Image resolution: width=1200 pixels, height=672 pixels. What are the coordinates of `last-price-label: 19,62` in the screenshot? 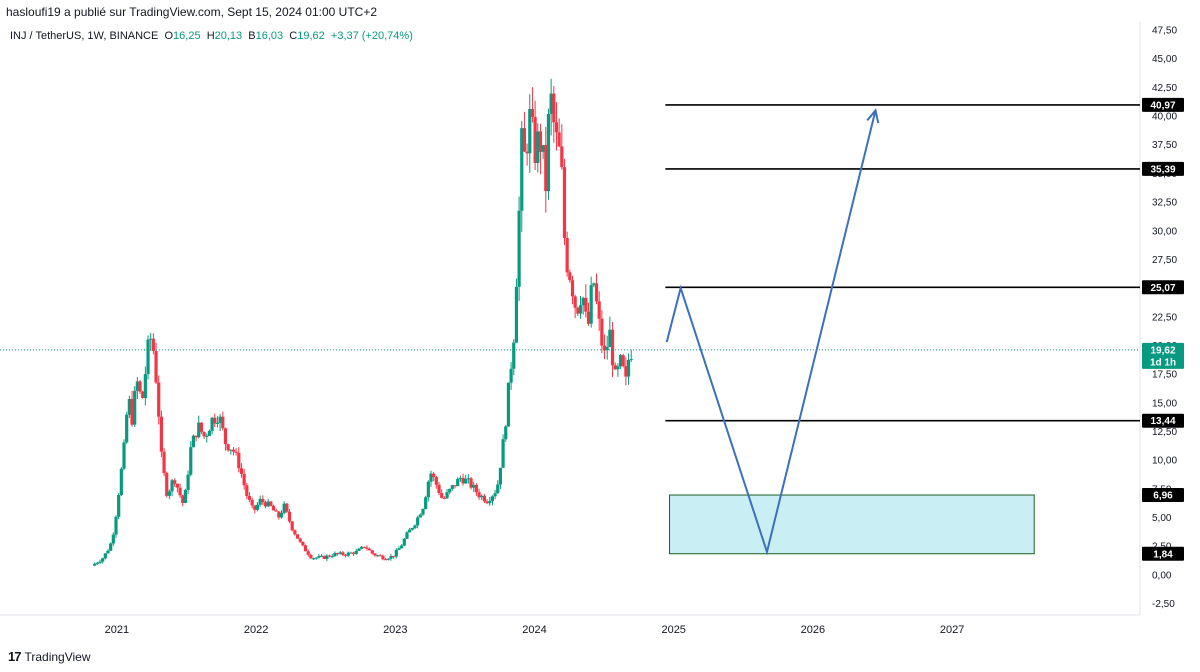 It's located at (1162, 350).